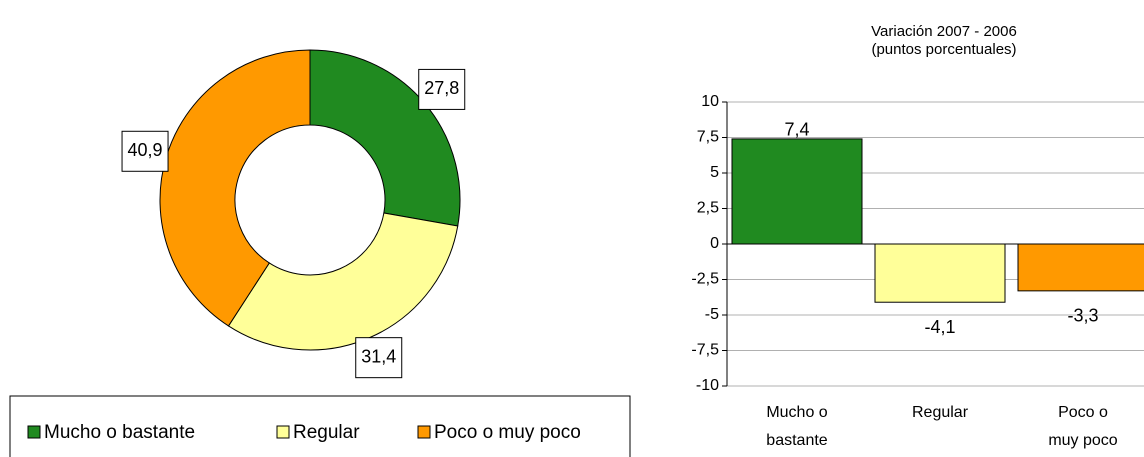  I want to click on data-label: 7,4, so click(796, 130).